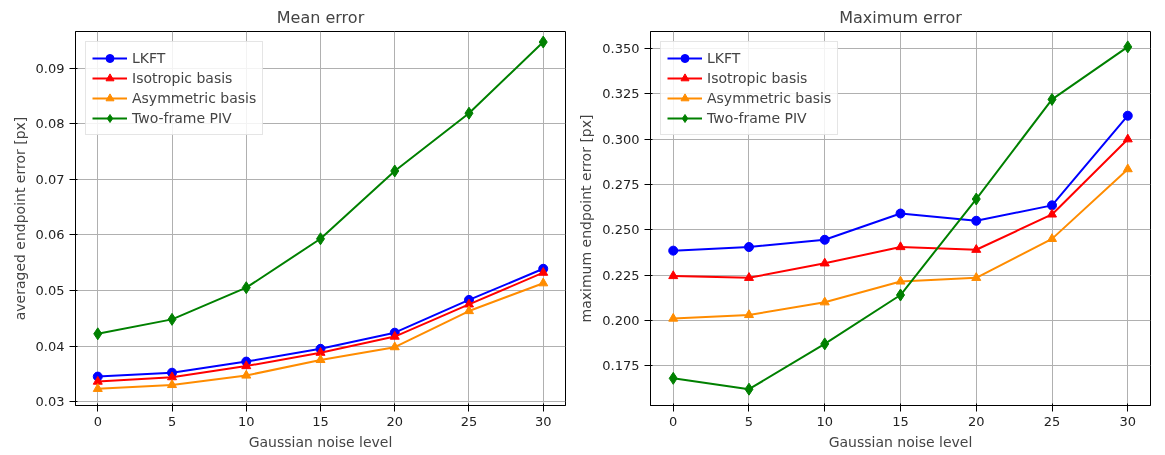 The width and height of the screenshot is (1165, 455). I want to click on y-tick-label: 0.06, so click(50, 235).